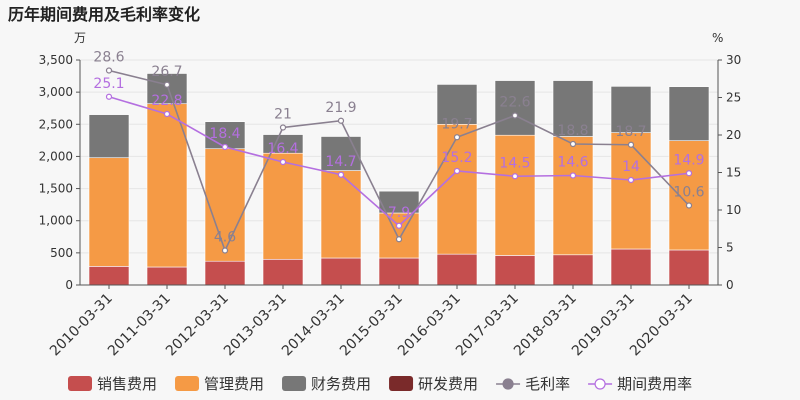 The image size is (800, 400). Describe the element at coordinates (399, 213) in the screenshot. I see `data-label: 7.9` at that location.